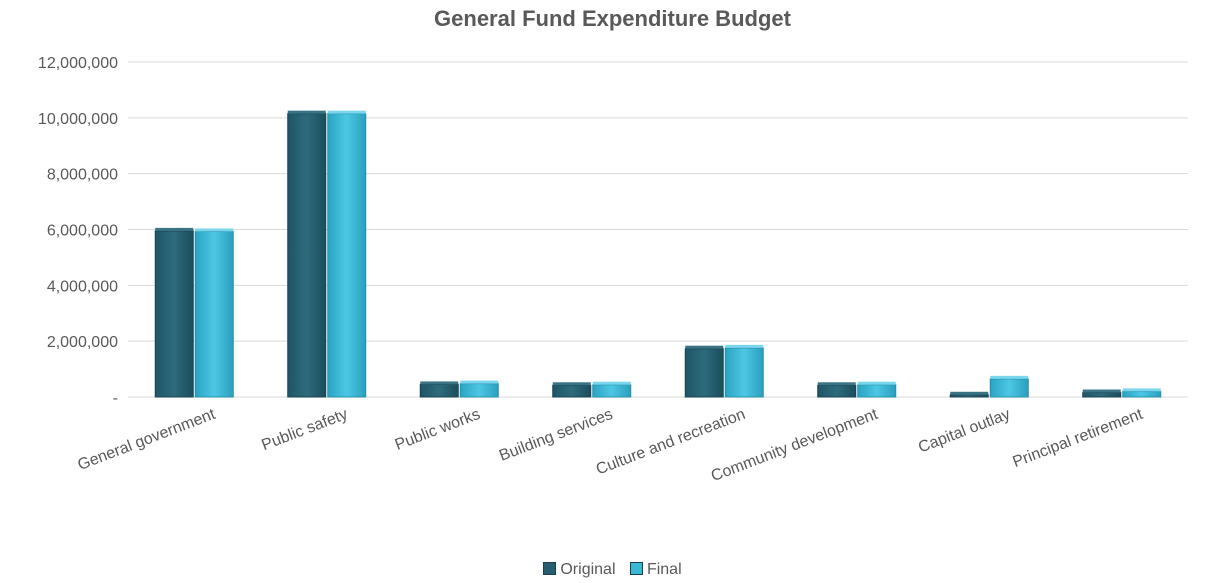 This screenshot has width=1225, height=583. What do you see at coordinates (82, 231) in the screenshot?
I see `y-tick-label: 6,000,000` at bounding box center [82, 231].